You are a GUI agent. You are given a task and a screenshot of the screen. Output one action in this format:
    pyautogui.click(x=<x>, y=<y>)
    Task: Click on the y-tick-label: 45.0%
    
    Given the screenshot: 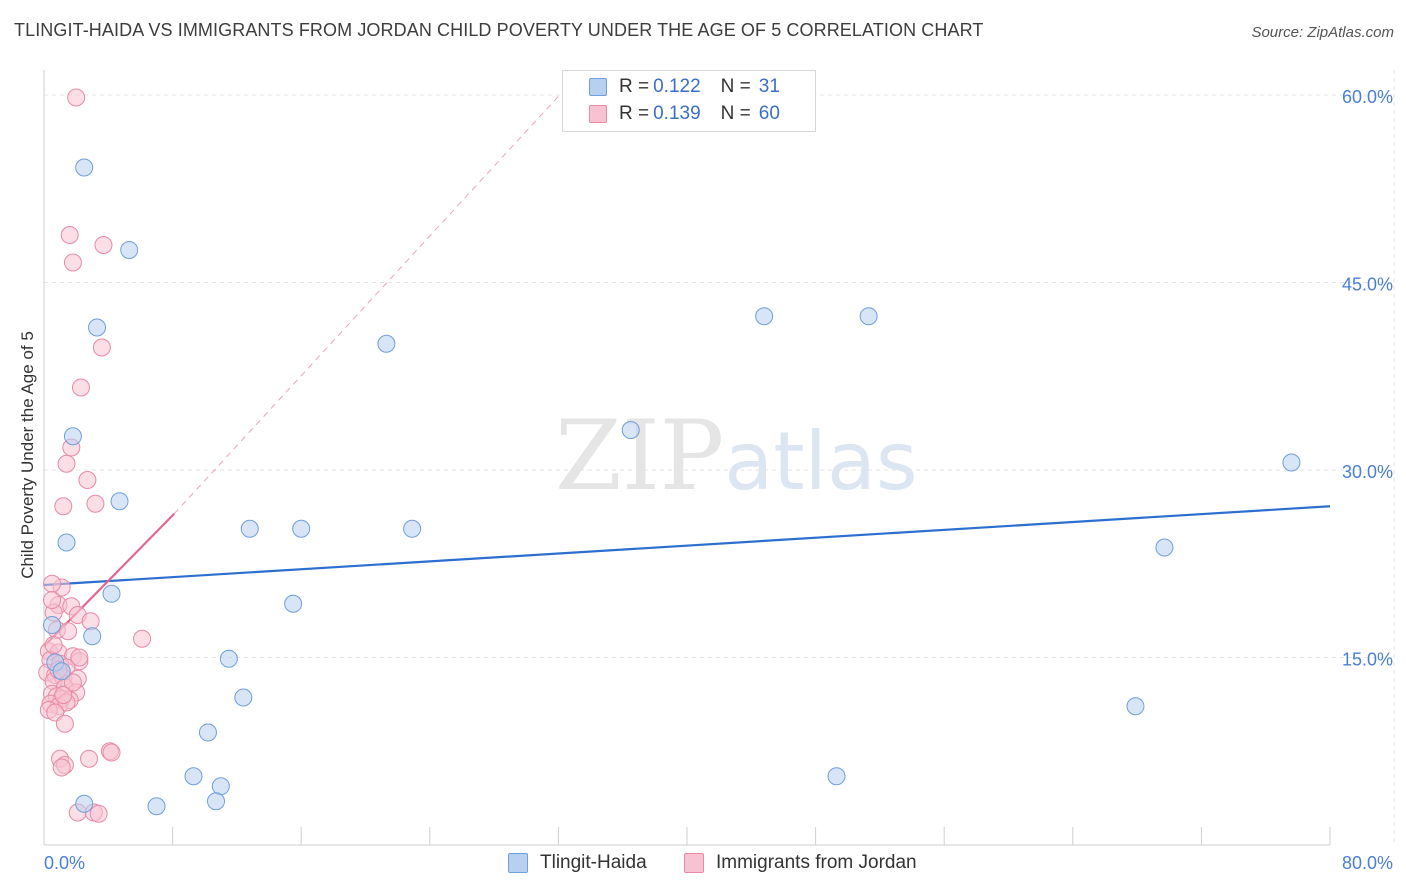 What is the action you would take?
    pyautogui.click(x=1367, y=285)
    